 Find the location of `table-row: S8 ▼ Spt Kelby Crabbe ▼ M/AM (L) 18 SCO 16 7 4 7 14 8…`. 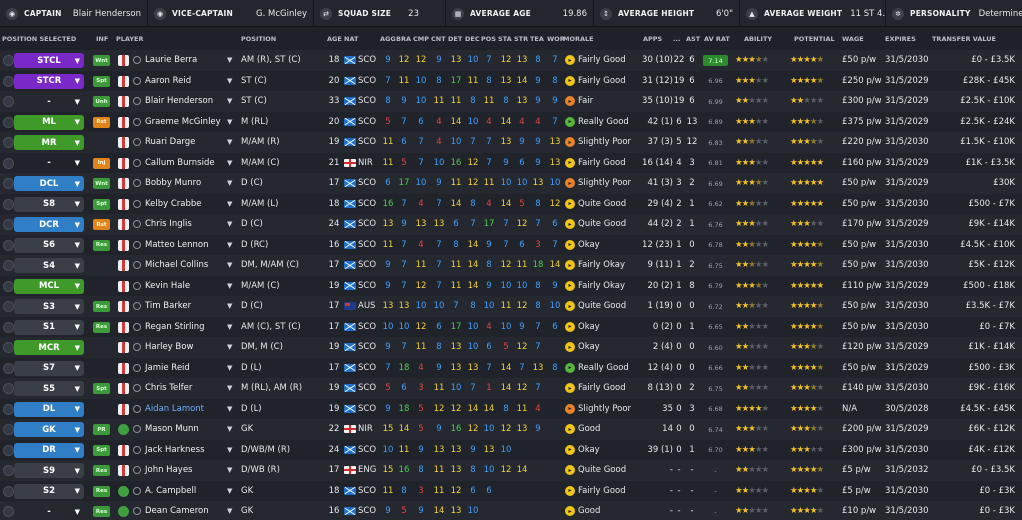

table-row: S8 ▼ Spt Kelby Crabbe ▼ M/AM (L) 18 SCO 16 7 4 7 14 8… is located at coordinates (511, 203).